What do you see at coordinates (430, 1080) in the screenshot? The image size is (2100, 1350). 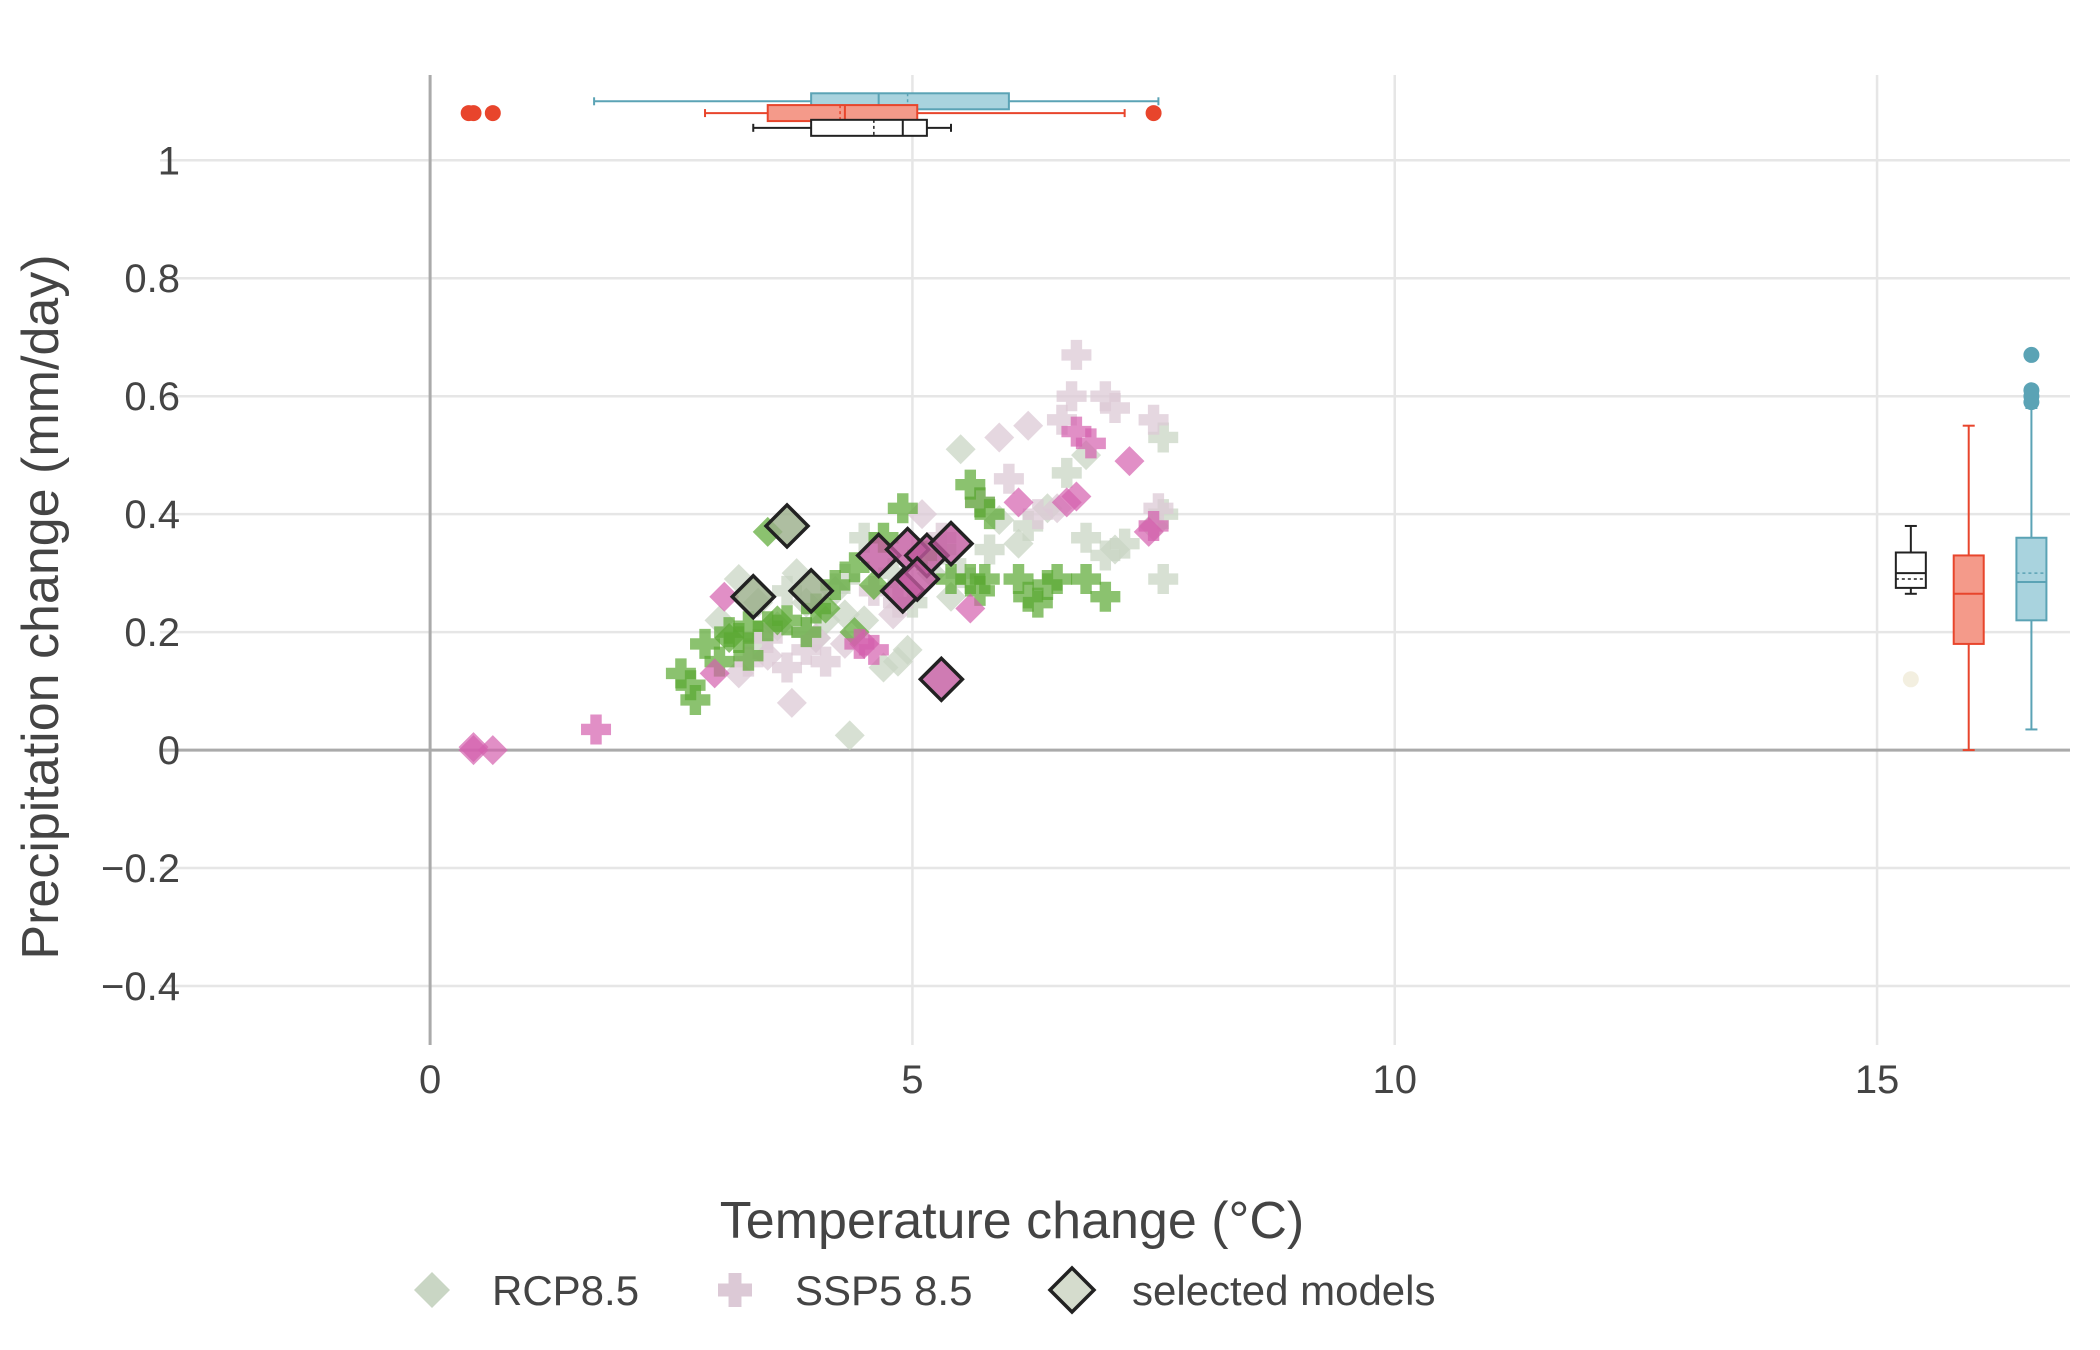 I see `x-tick-label: 0` at bounding box center [430, 1080].